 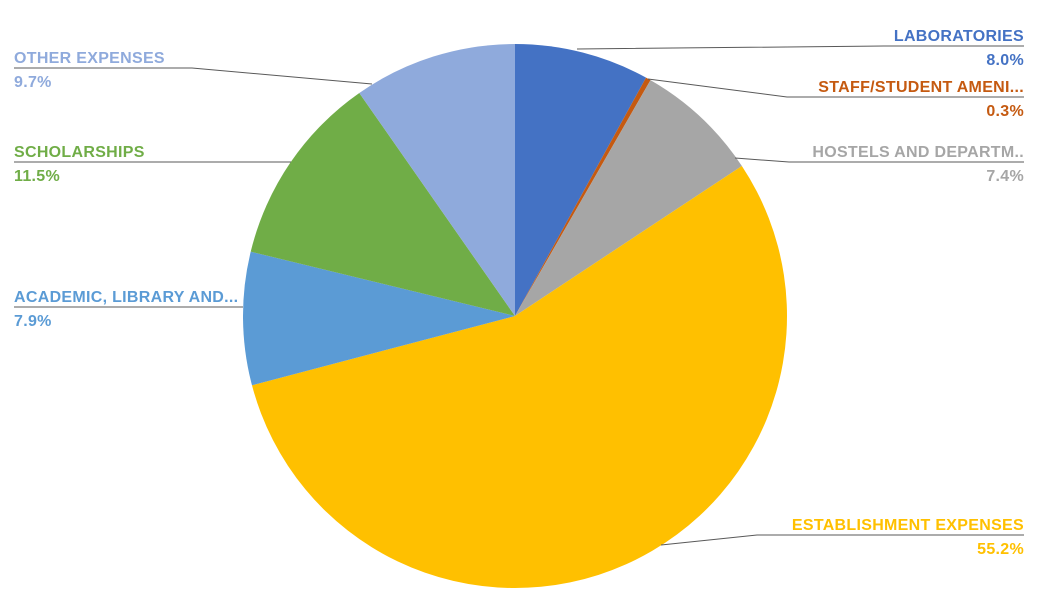 I want to click on slice-label-establishment: ESTABLISHMENT EXPENSES 55.2%, so click(x=908, y=537).